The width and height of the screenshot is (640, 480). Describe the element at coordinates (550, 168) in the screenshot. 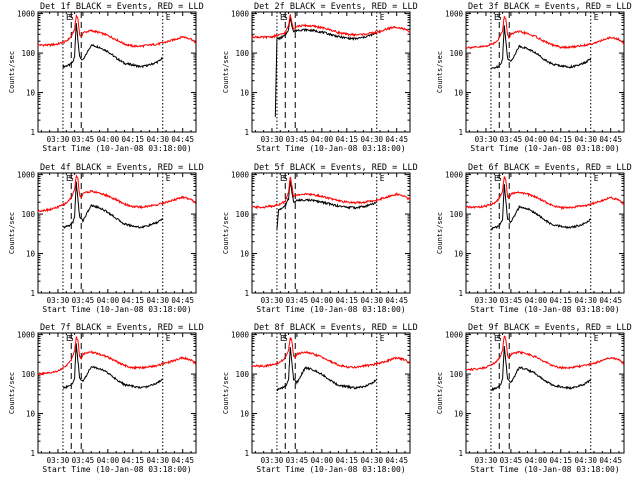

I see `panel-title: Det 6f BLACK = Events, RED = LLD` at that location.